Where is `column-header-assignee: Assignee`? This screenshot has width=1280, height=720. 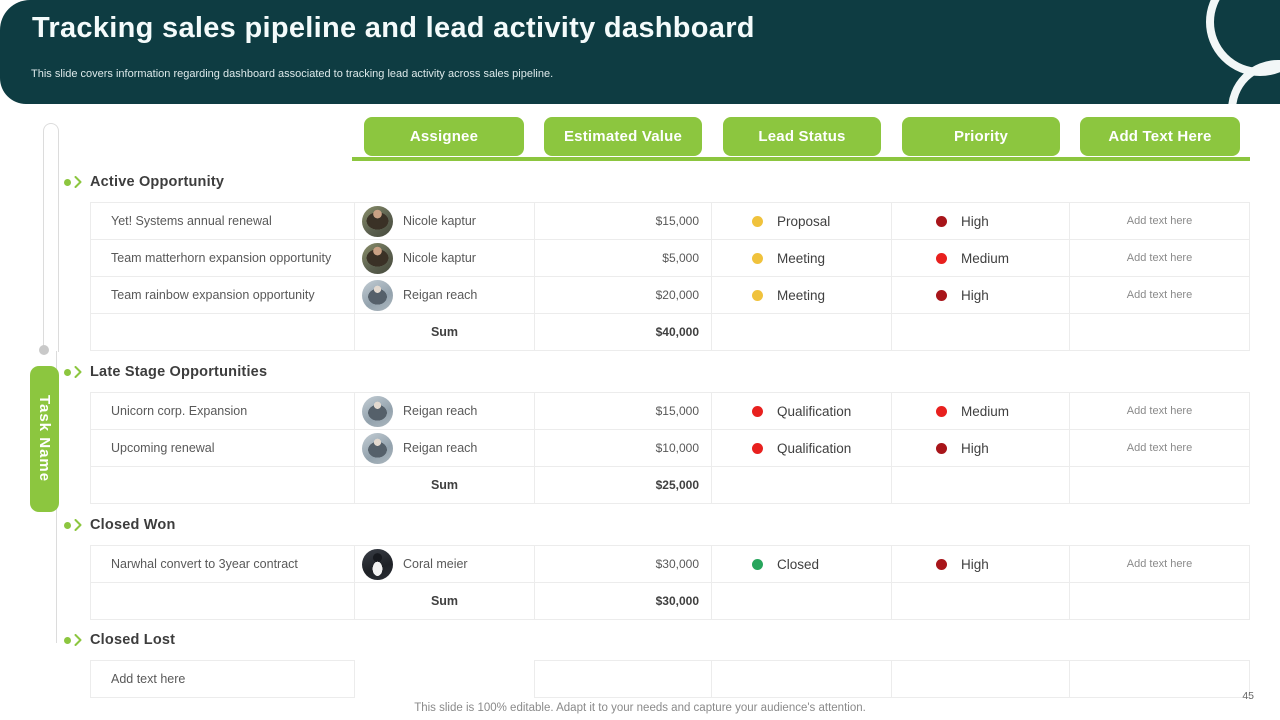 column-header-assignee: Assignee is located at coordinates (444, 136).